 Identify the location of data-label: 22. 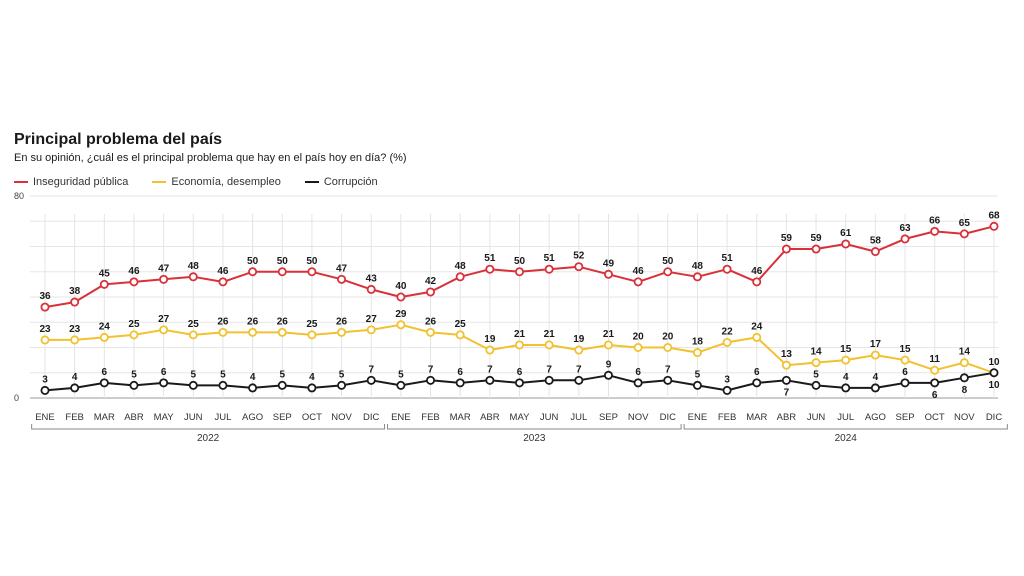
(728, 331).